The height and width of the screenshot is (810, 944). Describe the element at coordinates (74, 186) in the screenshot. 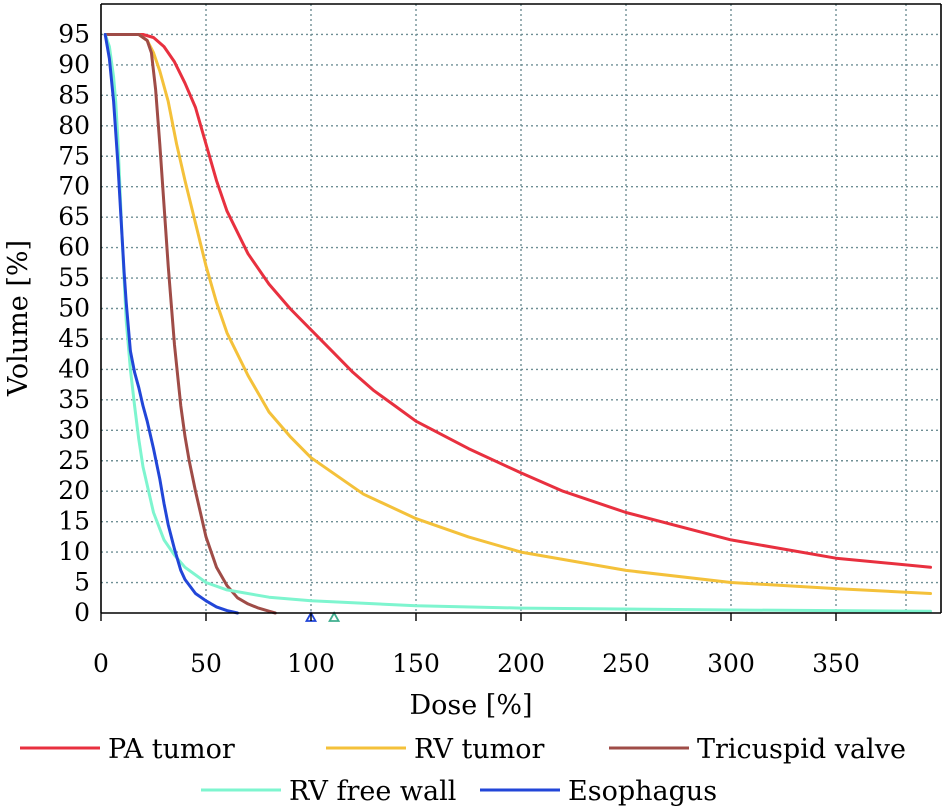

I see `y-tick-label: 70` at that location.